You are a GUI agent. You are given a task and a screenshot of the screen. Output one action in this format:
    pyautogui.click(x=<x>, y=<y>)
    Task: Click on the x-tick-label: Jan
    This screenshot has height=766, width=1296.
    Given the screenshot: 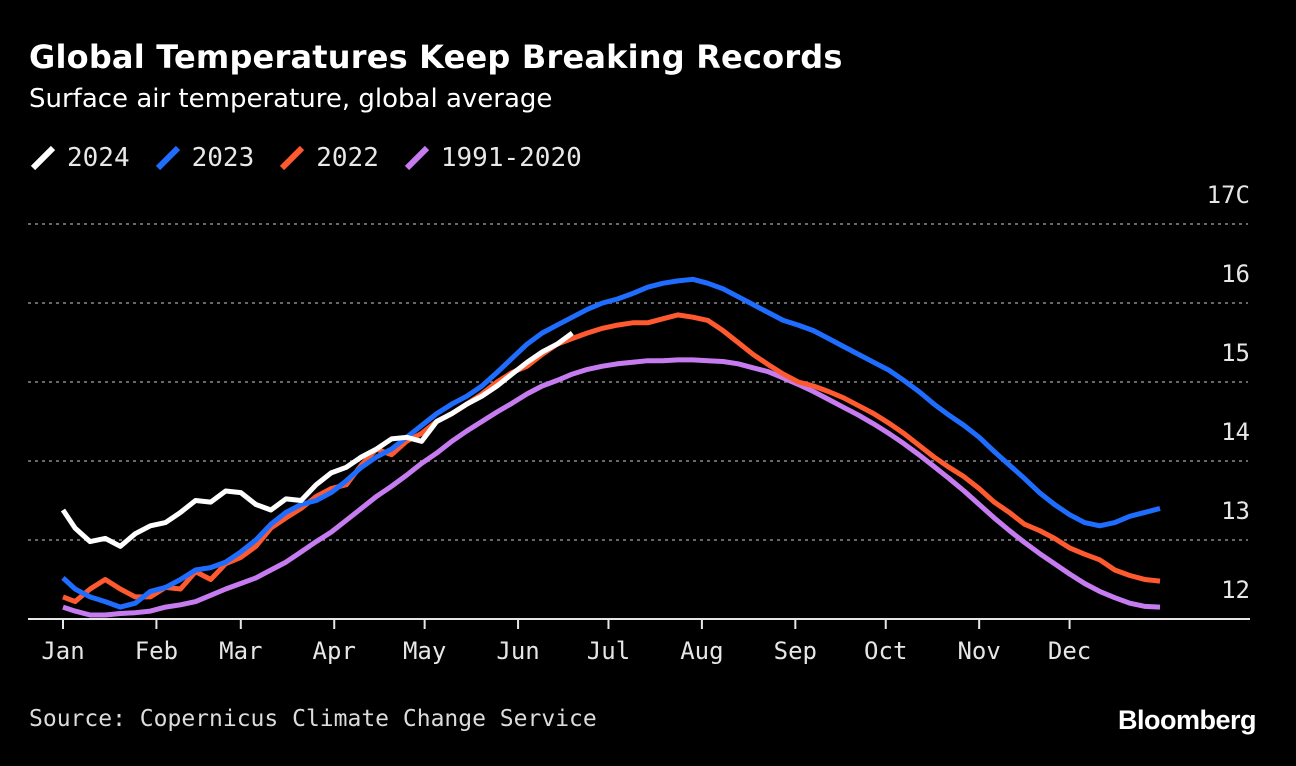 What is the action you would take?
    pyautogui.click(x=62, y=651)
    